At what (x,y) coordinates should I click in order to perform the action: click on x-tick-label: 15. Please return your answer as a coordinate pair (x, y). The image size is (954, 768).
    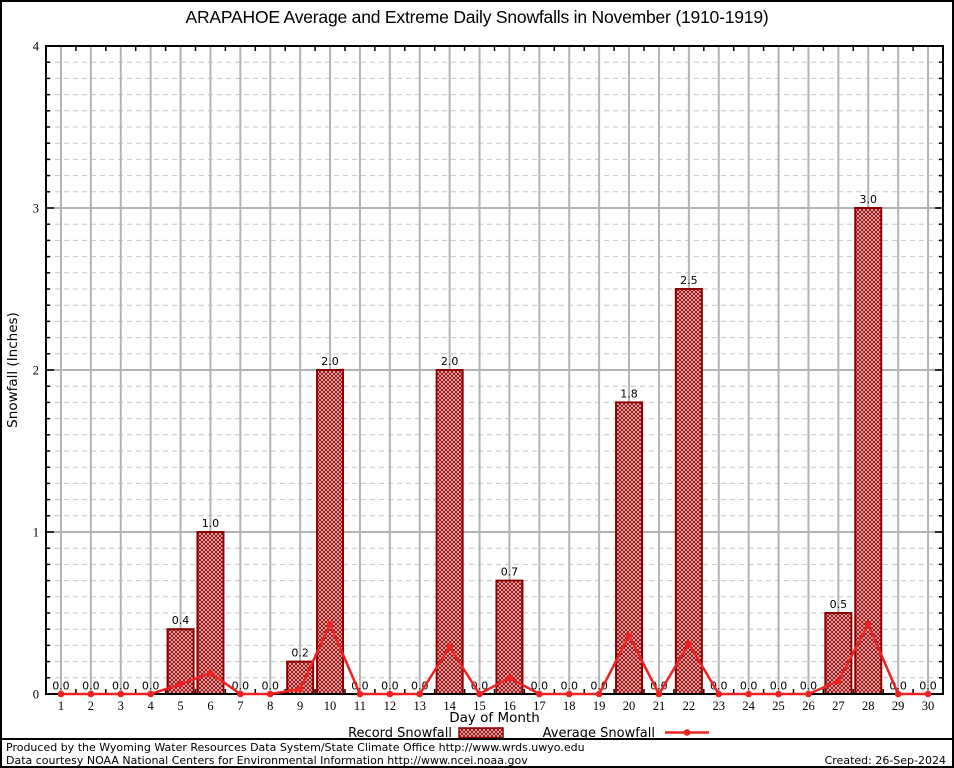
    Looking at the image, I should click on (479, 706).